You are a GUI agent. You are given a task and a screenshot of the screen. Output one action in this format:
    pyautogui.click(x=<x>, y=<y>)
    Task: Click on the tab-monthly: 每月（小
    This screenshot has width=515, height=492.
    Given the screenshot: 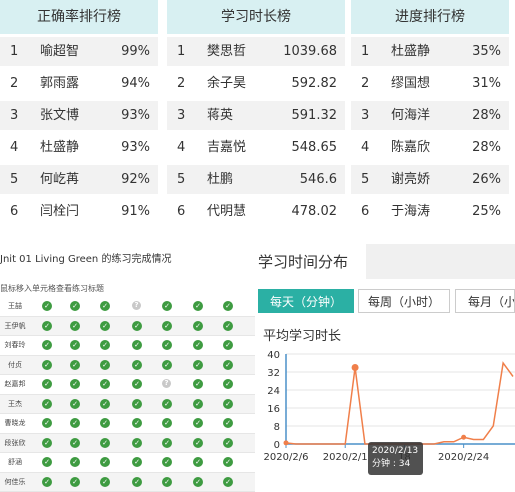 What is the action you would take?
    pyautogui.click(x=485, y=301)
    